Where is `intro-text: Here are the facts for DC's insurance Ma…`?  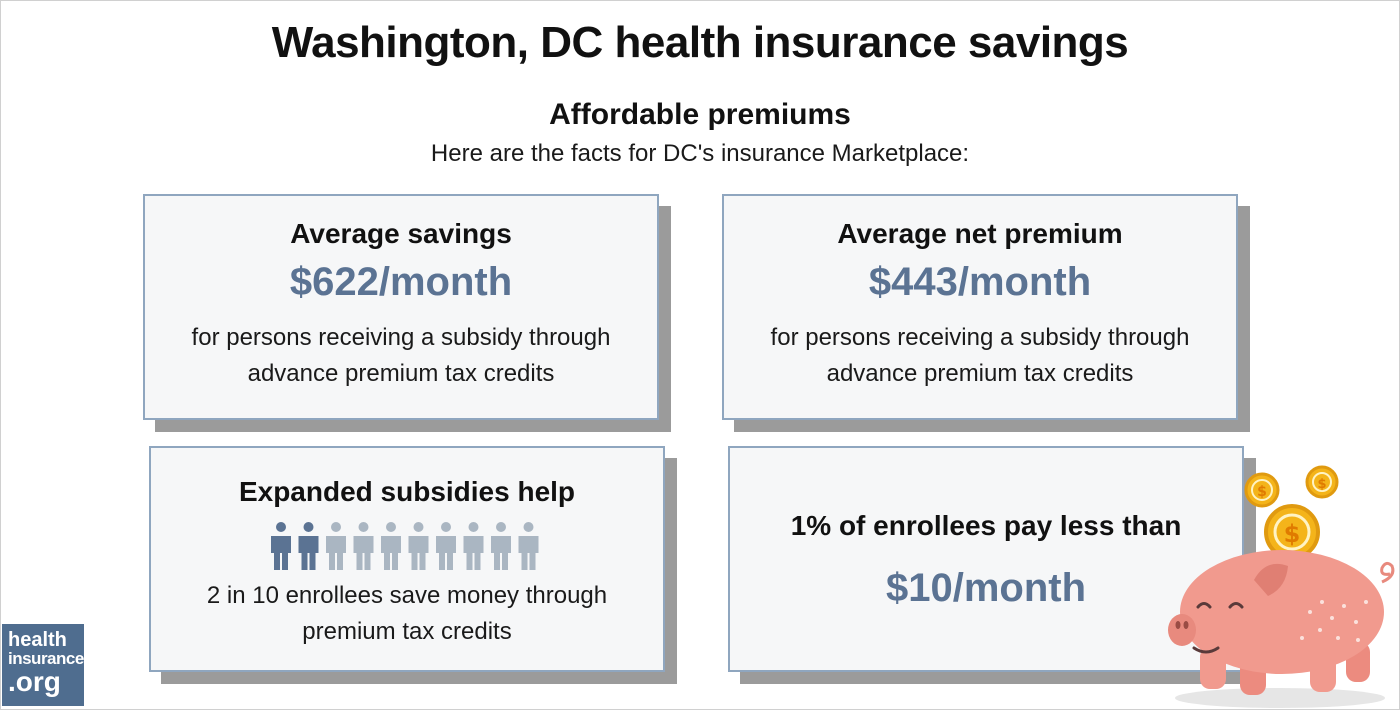
intro-text: Here are the facts for DC's insurance Ma… is located at coordinates (700, 153).